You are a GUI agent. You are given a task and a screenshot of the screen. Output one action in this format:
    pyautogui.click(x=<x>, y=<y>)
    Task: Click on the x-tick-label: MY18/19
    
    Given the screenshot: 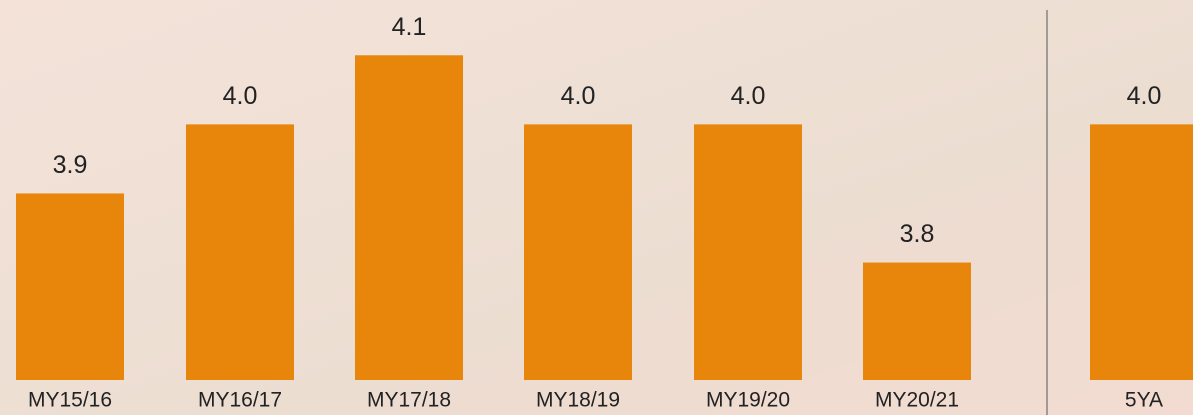 What is the action you would take?
    pyautogui.click(x=578, y=400)
    